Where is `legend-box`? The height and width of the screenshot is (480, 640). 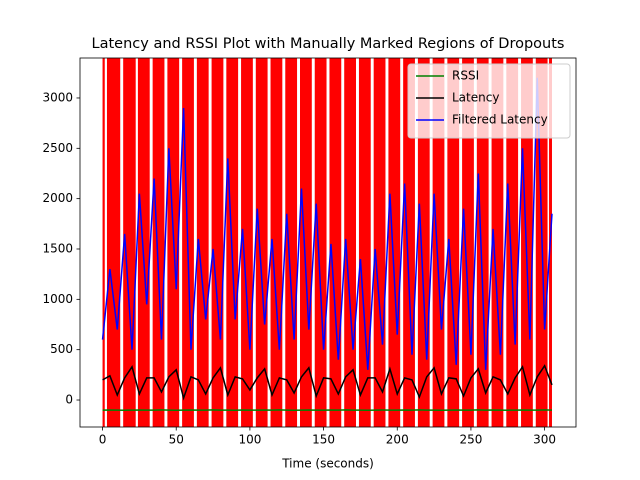
legend-box is located at coordinates (489, 101).